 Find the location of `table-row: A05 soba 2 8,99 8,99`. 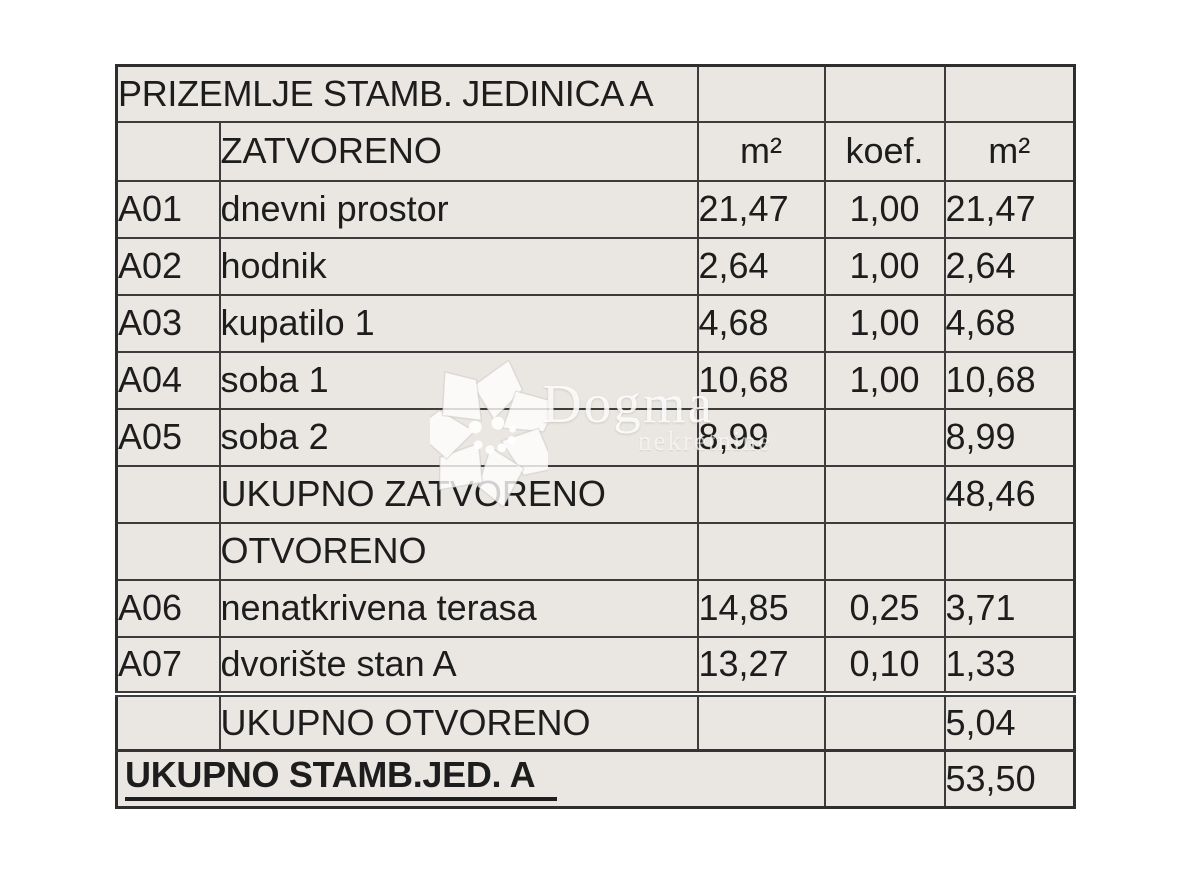

table-row: A05 soba 2 8,99 8,99 is located at coordinates (595, 437).